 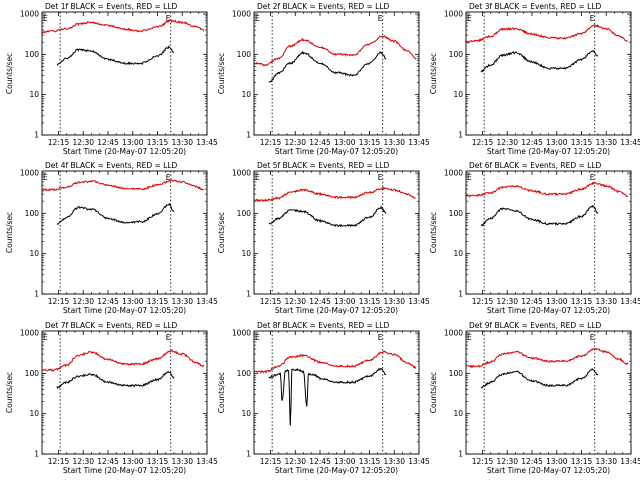 I want to click on panel-title: Det 9f BLACK = Events, RED = LLD, so click(x=535, y=325).